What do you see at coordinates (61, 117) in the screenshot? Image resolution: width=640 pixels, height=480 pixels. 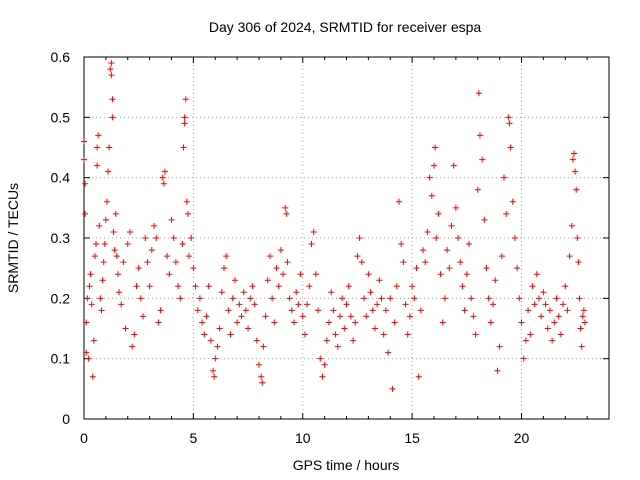 I see `y-tick-label: 0.5` at bounding box center [61, 117].